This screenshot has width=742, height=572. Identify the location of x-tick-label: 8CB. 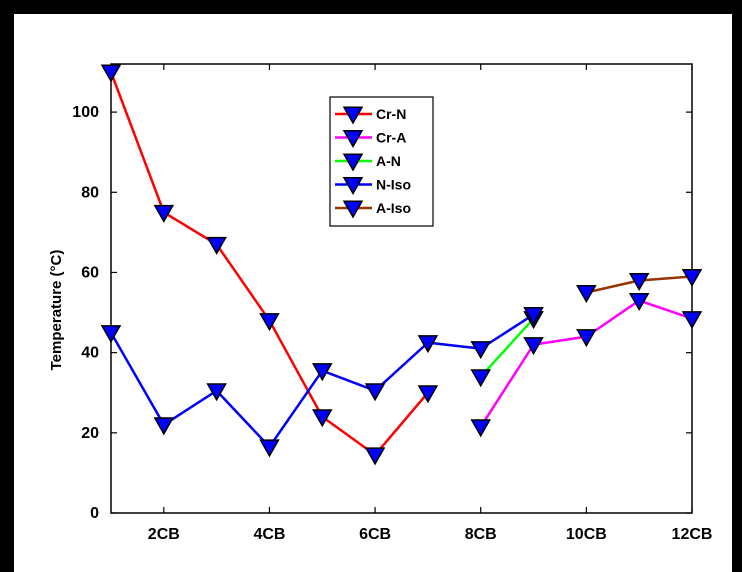
(481, 534).